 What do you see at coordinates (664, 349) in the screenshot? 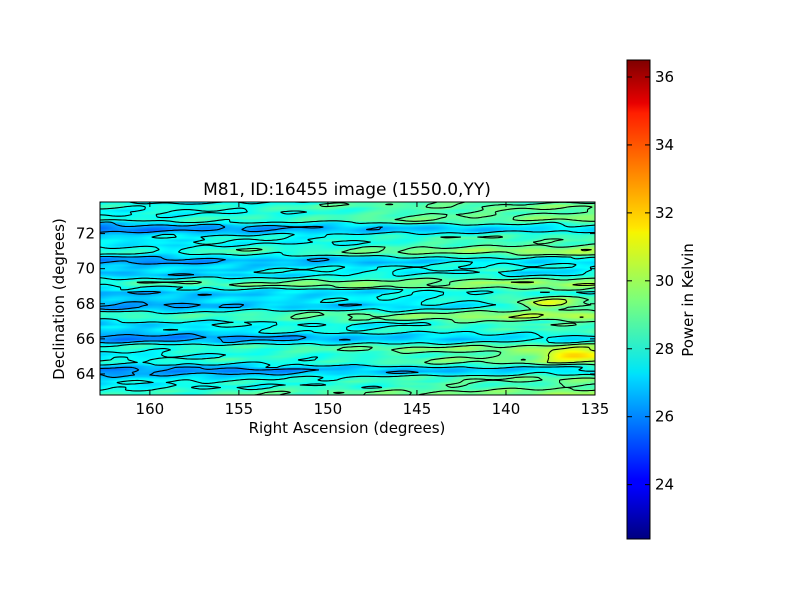
I see `colorbar-tick-label: 28` at bounding box center [664, 349].